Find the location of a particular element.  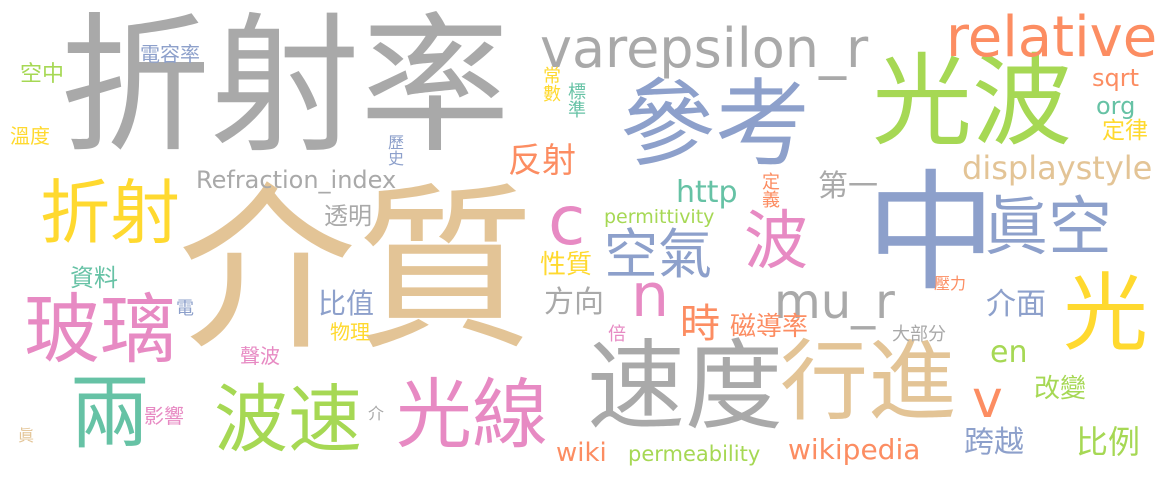

word-mu-r: mu_r is located at coordinates (834, 302).